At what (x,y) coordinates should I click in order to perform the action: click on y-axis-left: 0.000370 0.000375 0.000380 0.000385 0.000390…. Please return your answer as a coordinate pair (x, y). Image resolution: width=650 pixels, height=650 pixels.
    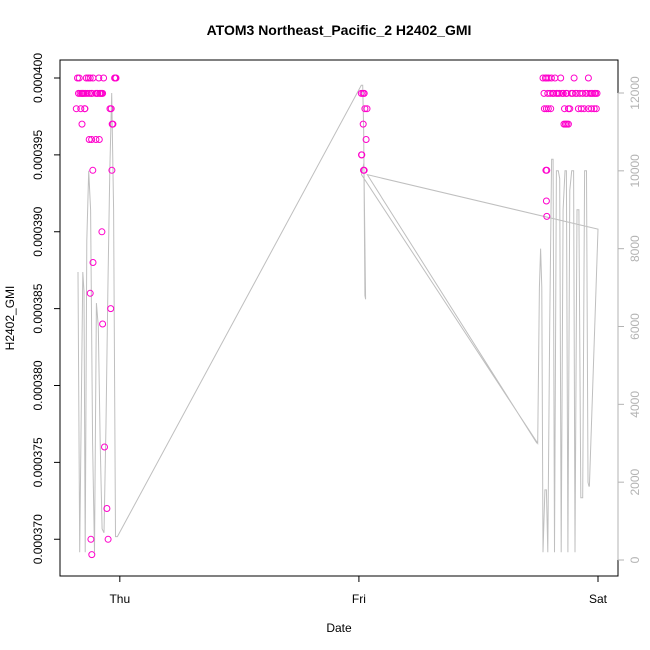
    Looking at the image, I should click on (46, 308).